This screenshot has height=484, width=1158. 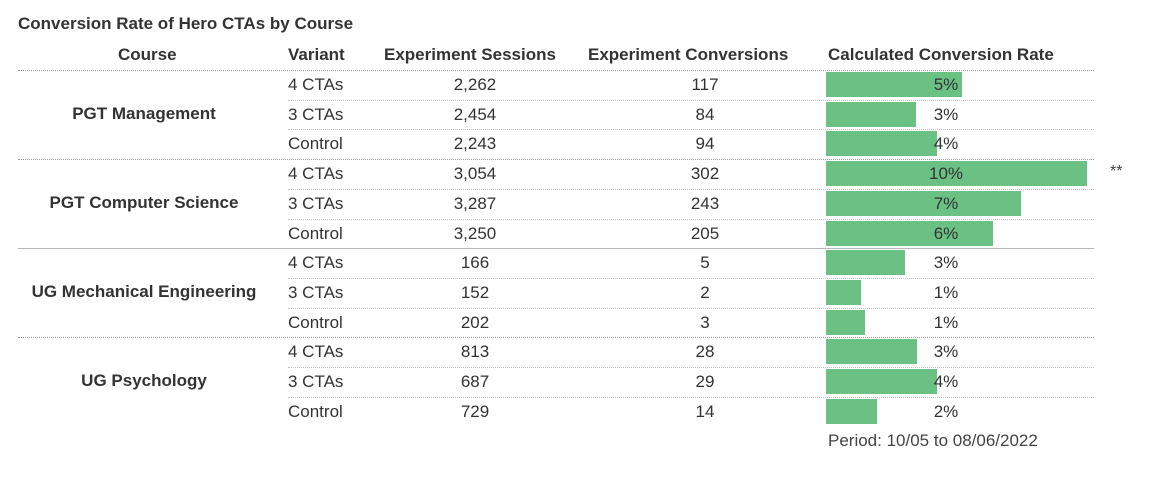 What do you see at coordinates (470, 54) in the screenshot?
I see `header-sessions: Experiment Sessions` at bounding box center [470, 54].